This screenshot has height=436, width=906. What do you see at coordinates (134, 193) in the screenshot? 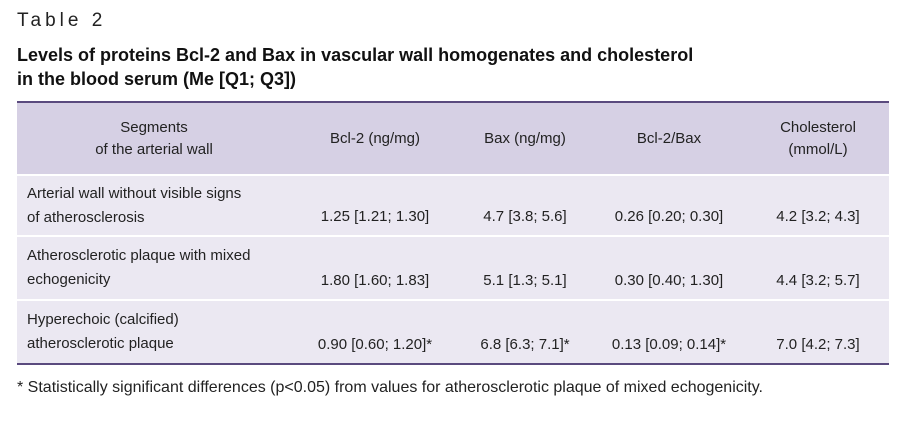
I see `segment-line1: Arterial wall without visible signs` at bounding box center [134, 193].